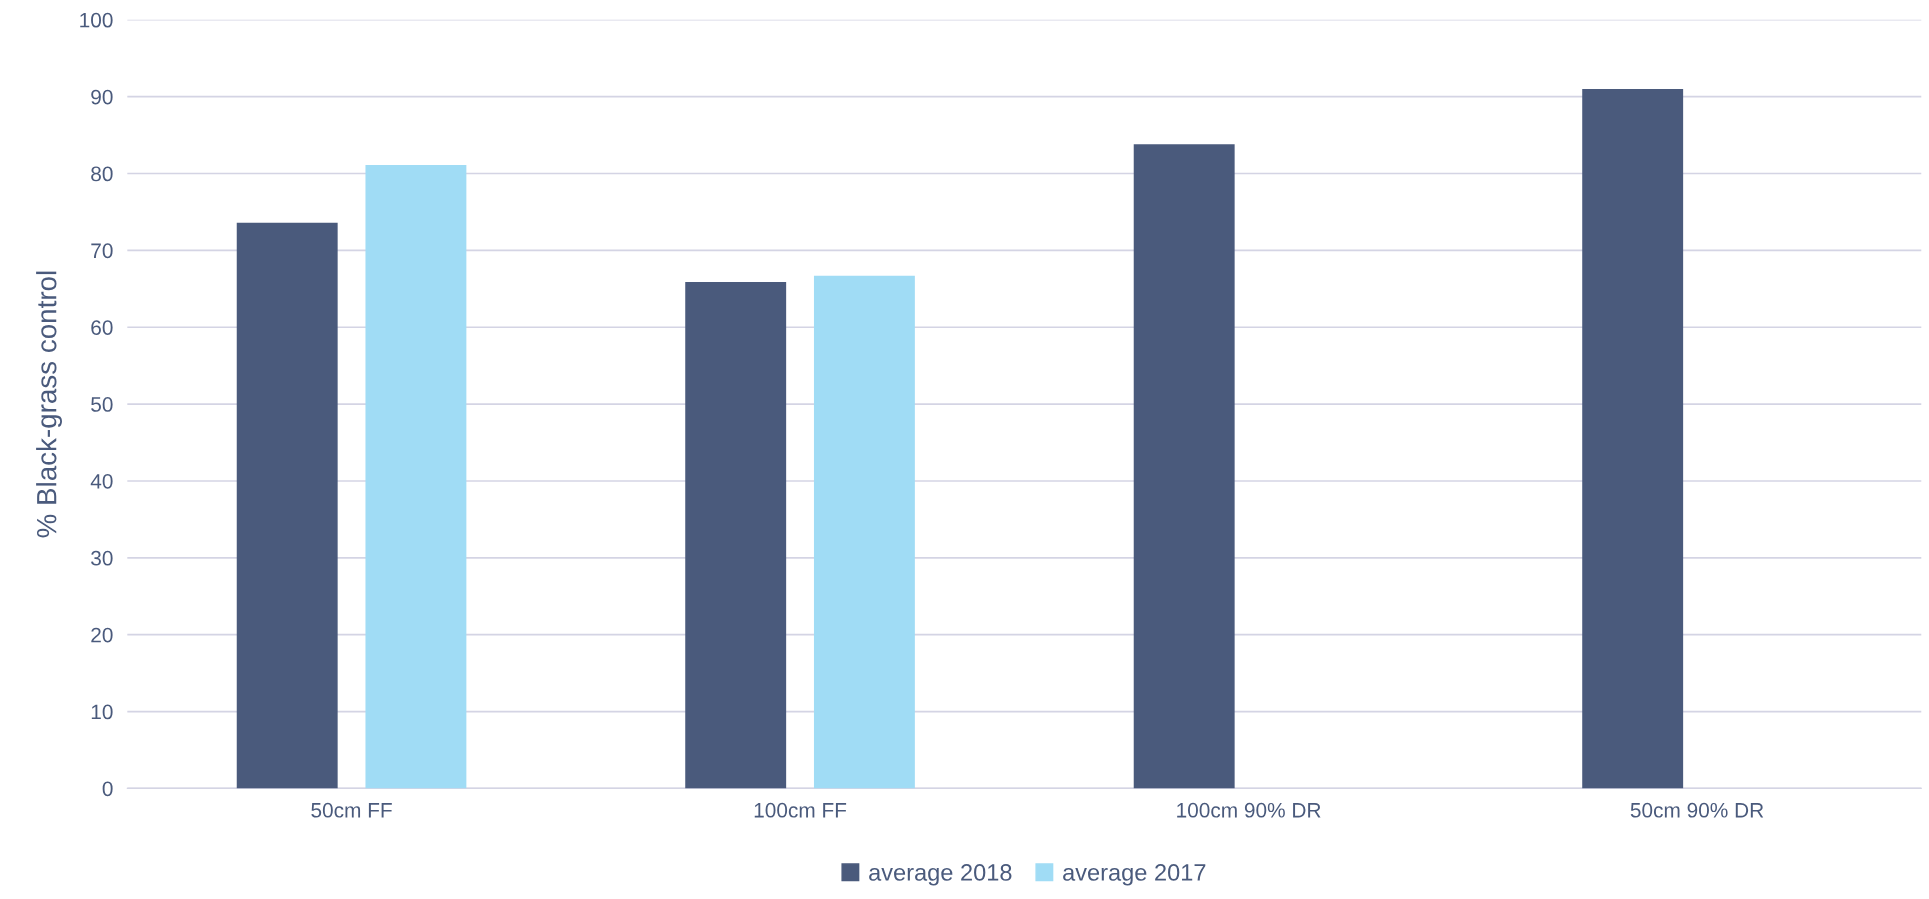 This screenshot has width=1929, height=899. I want to click on y-axis-title: % Black-grass control, so click(49, 404).